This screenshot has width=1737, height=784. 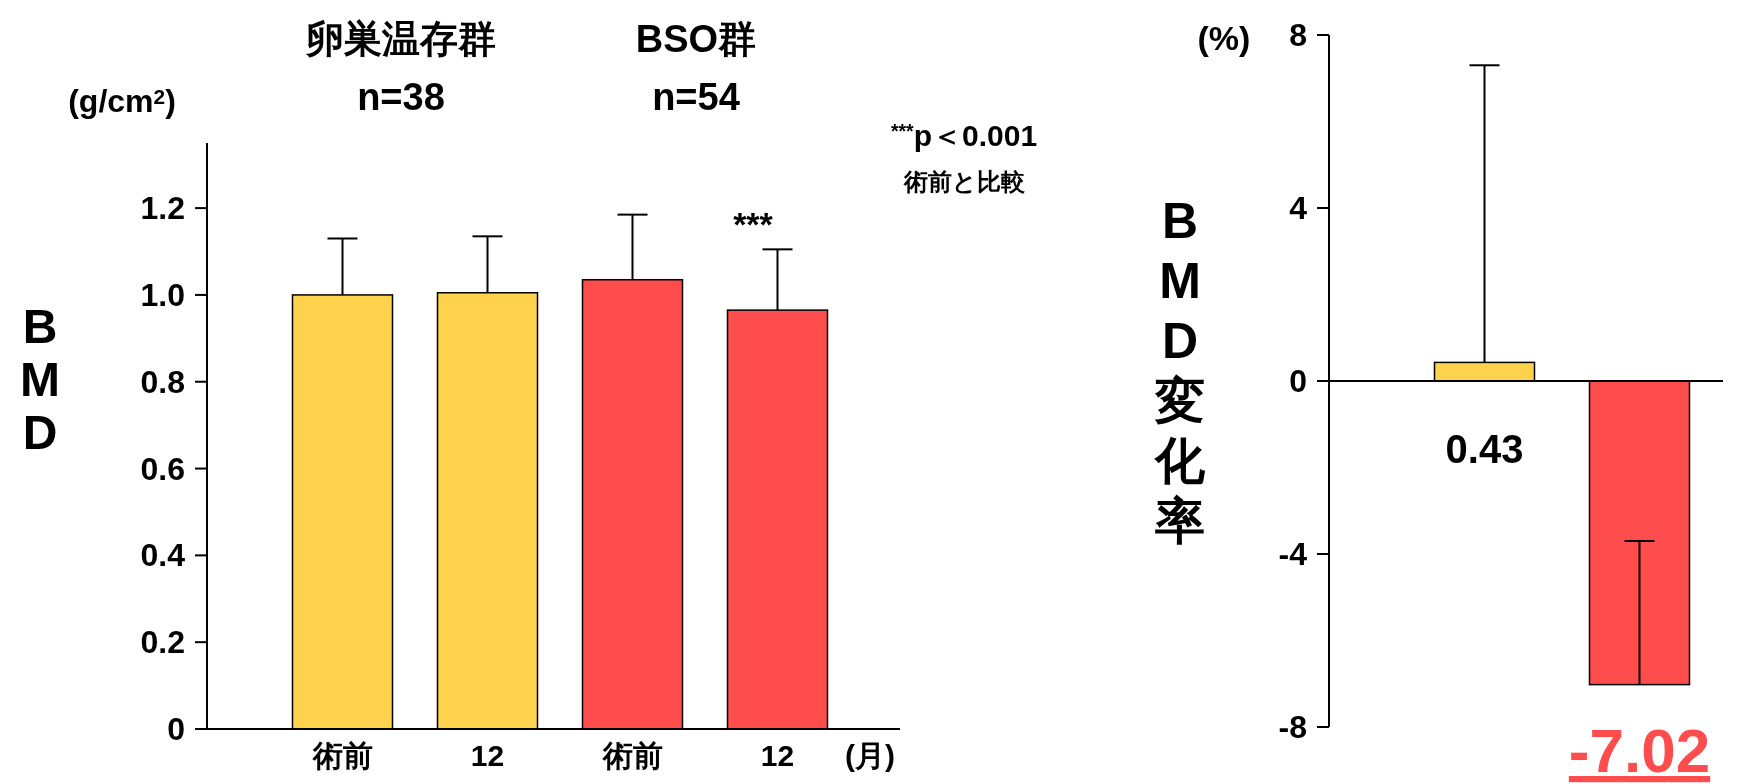 What do you see at coordinates (696, 97) in the screenshot?
I see `text: n=54` at bounding box center [696, 97].